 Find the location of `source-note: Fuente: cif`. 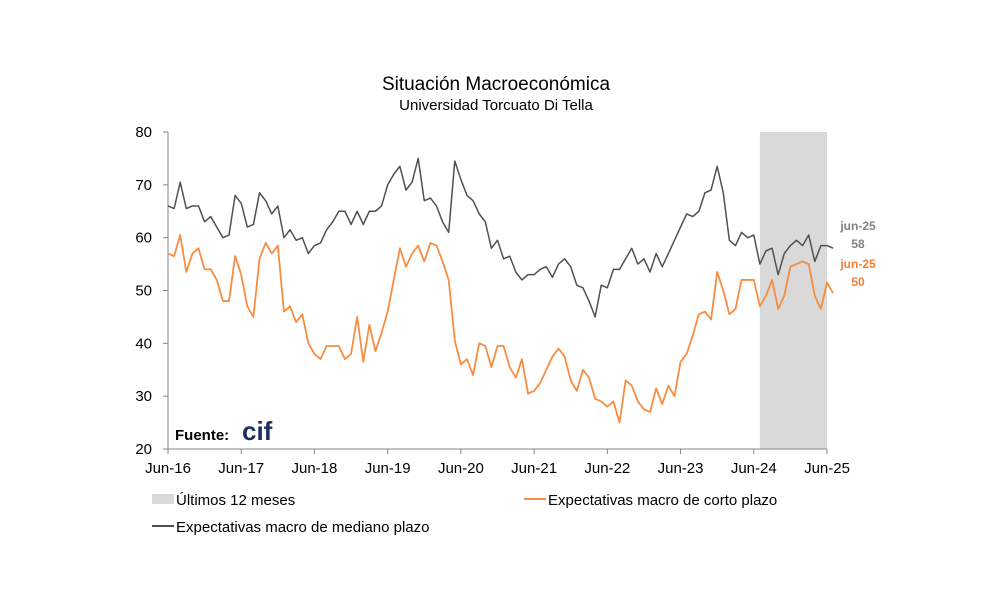

source-note: Fuente: cif is located at coordinates (224, 431).